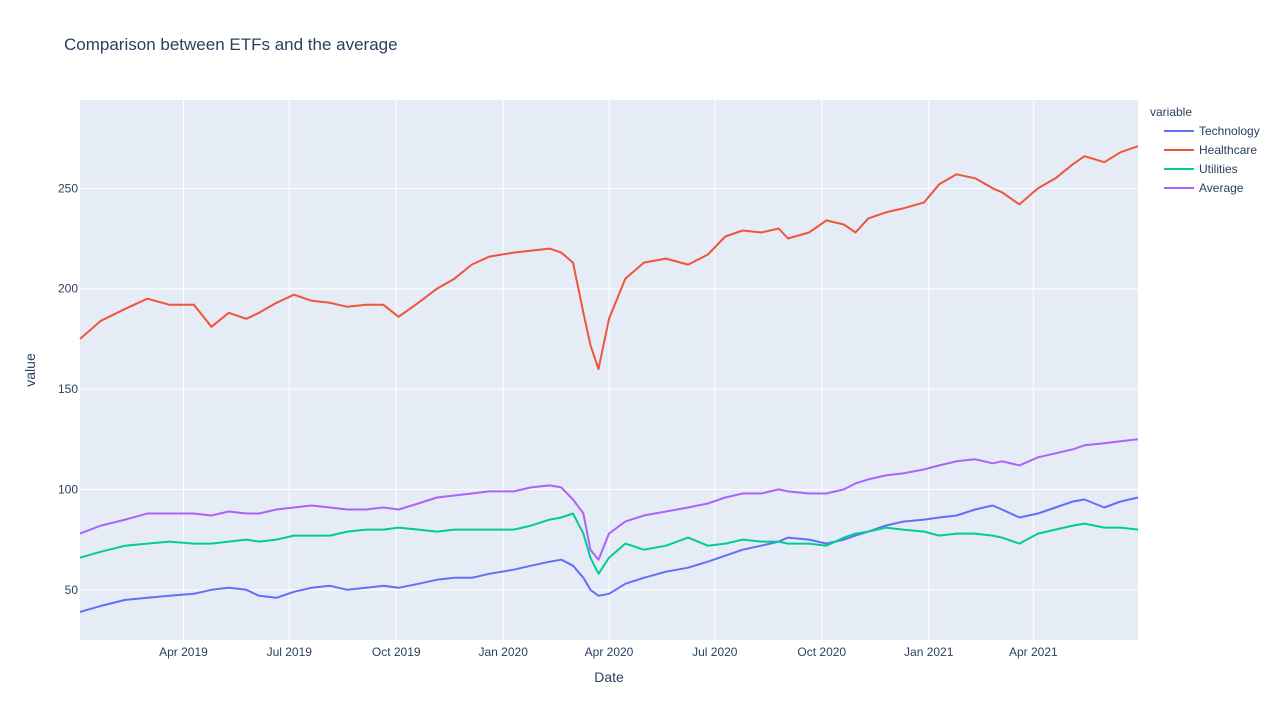 The height and width of the screenshot is (720, 1280). I want to click on legend-item-healthcare: Healthcare, so click(1210, 150).